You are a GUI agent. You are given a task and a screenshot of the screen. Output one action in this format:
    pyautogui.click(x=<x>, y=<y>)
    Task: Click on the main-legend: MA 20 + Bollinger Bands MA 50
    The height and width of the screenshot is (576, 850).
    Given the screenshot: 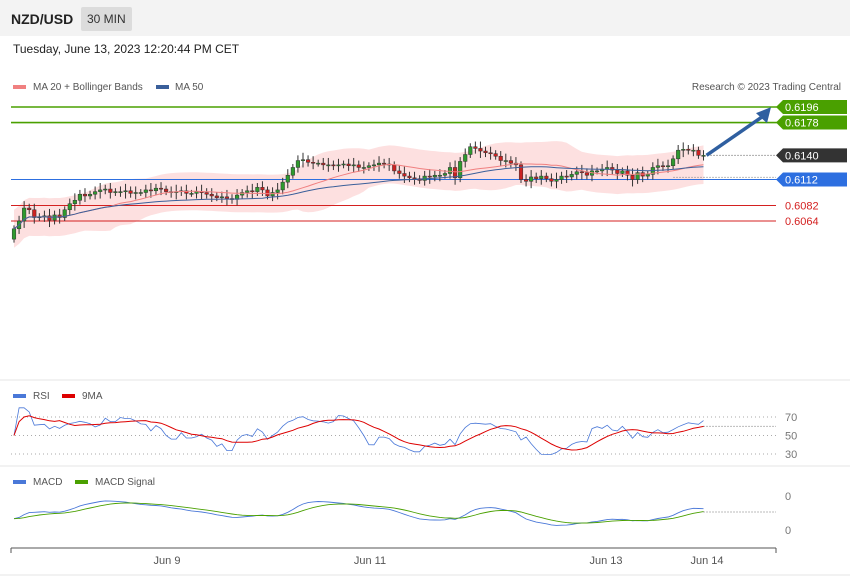 What is the action you would take?
    pyautogui.click(x=108, y=87)
    